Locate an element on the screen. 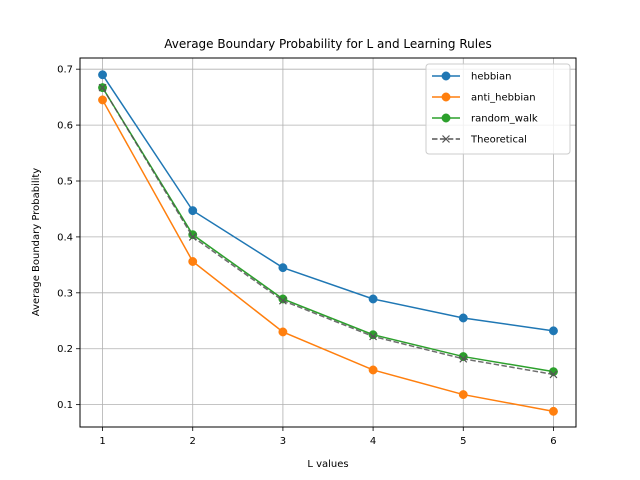  legend-entry: anti_hebbian is located at coordinates (484, 98).